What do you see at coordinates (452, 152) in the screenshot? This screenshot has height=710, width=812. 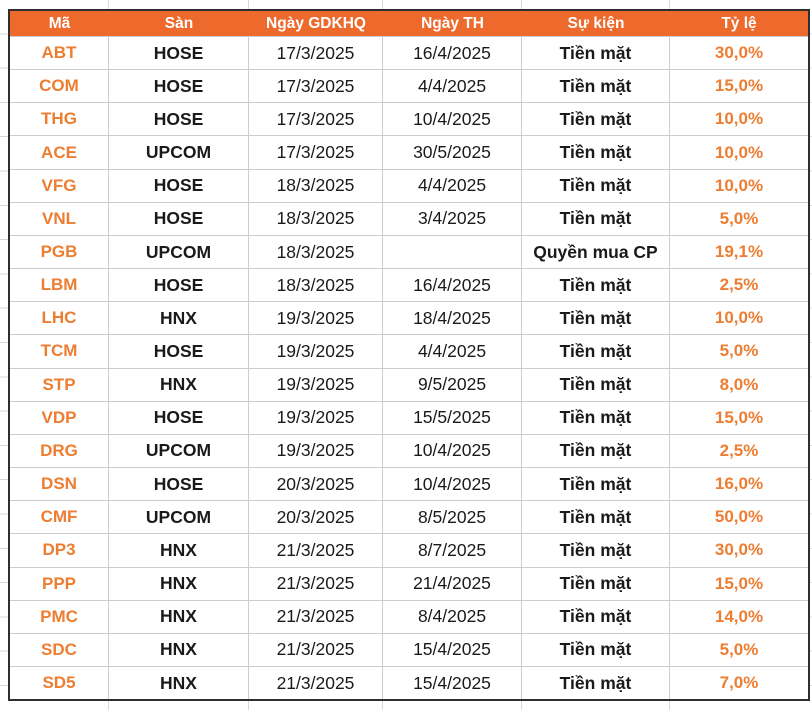 I see `cell-exec-date: 30/5/2025` at bounding box center [452, 152].